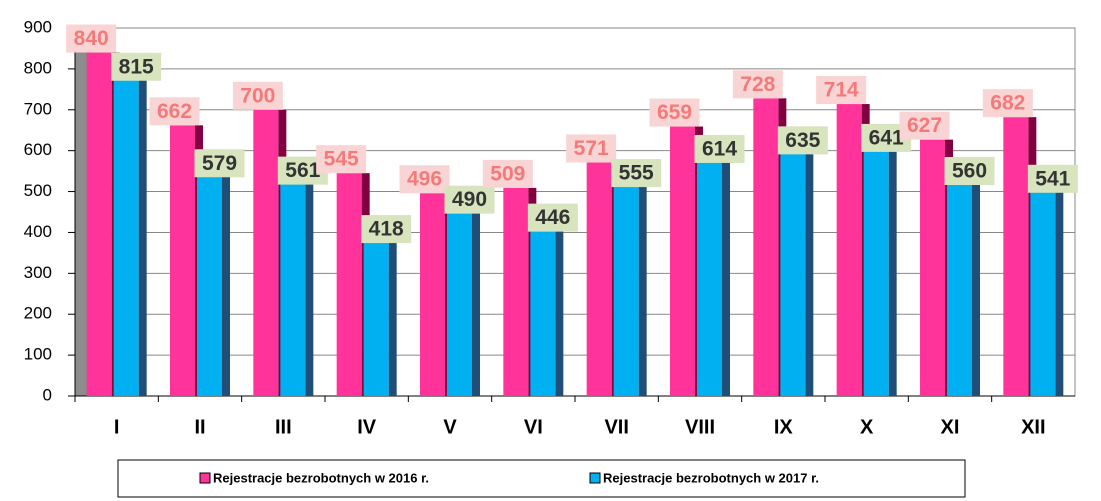  I want to click on x-tick-label: X, so click(867, 427).